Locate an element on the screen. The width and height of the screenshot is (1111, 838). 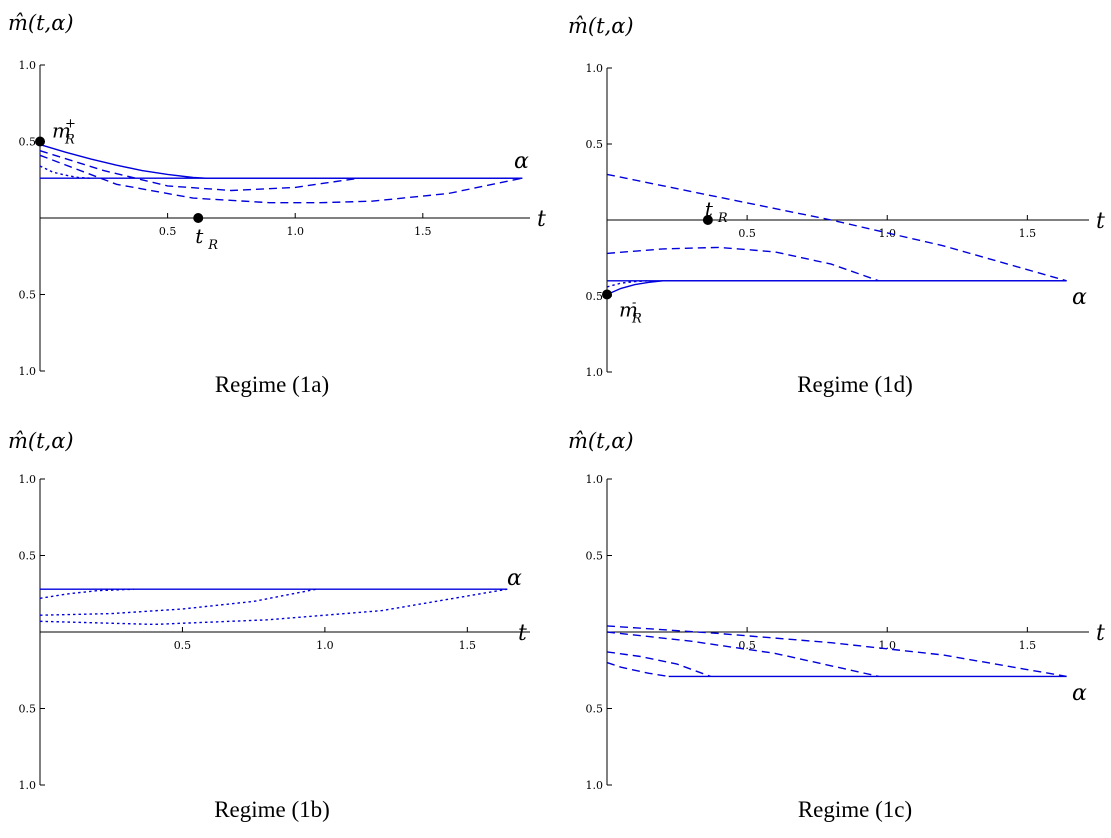
panel-caption: Regime (1b) is located at coordinates (272, 809).